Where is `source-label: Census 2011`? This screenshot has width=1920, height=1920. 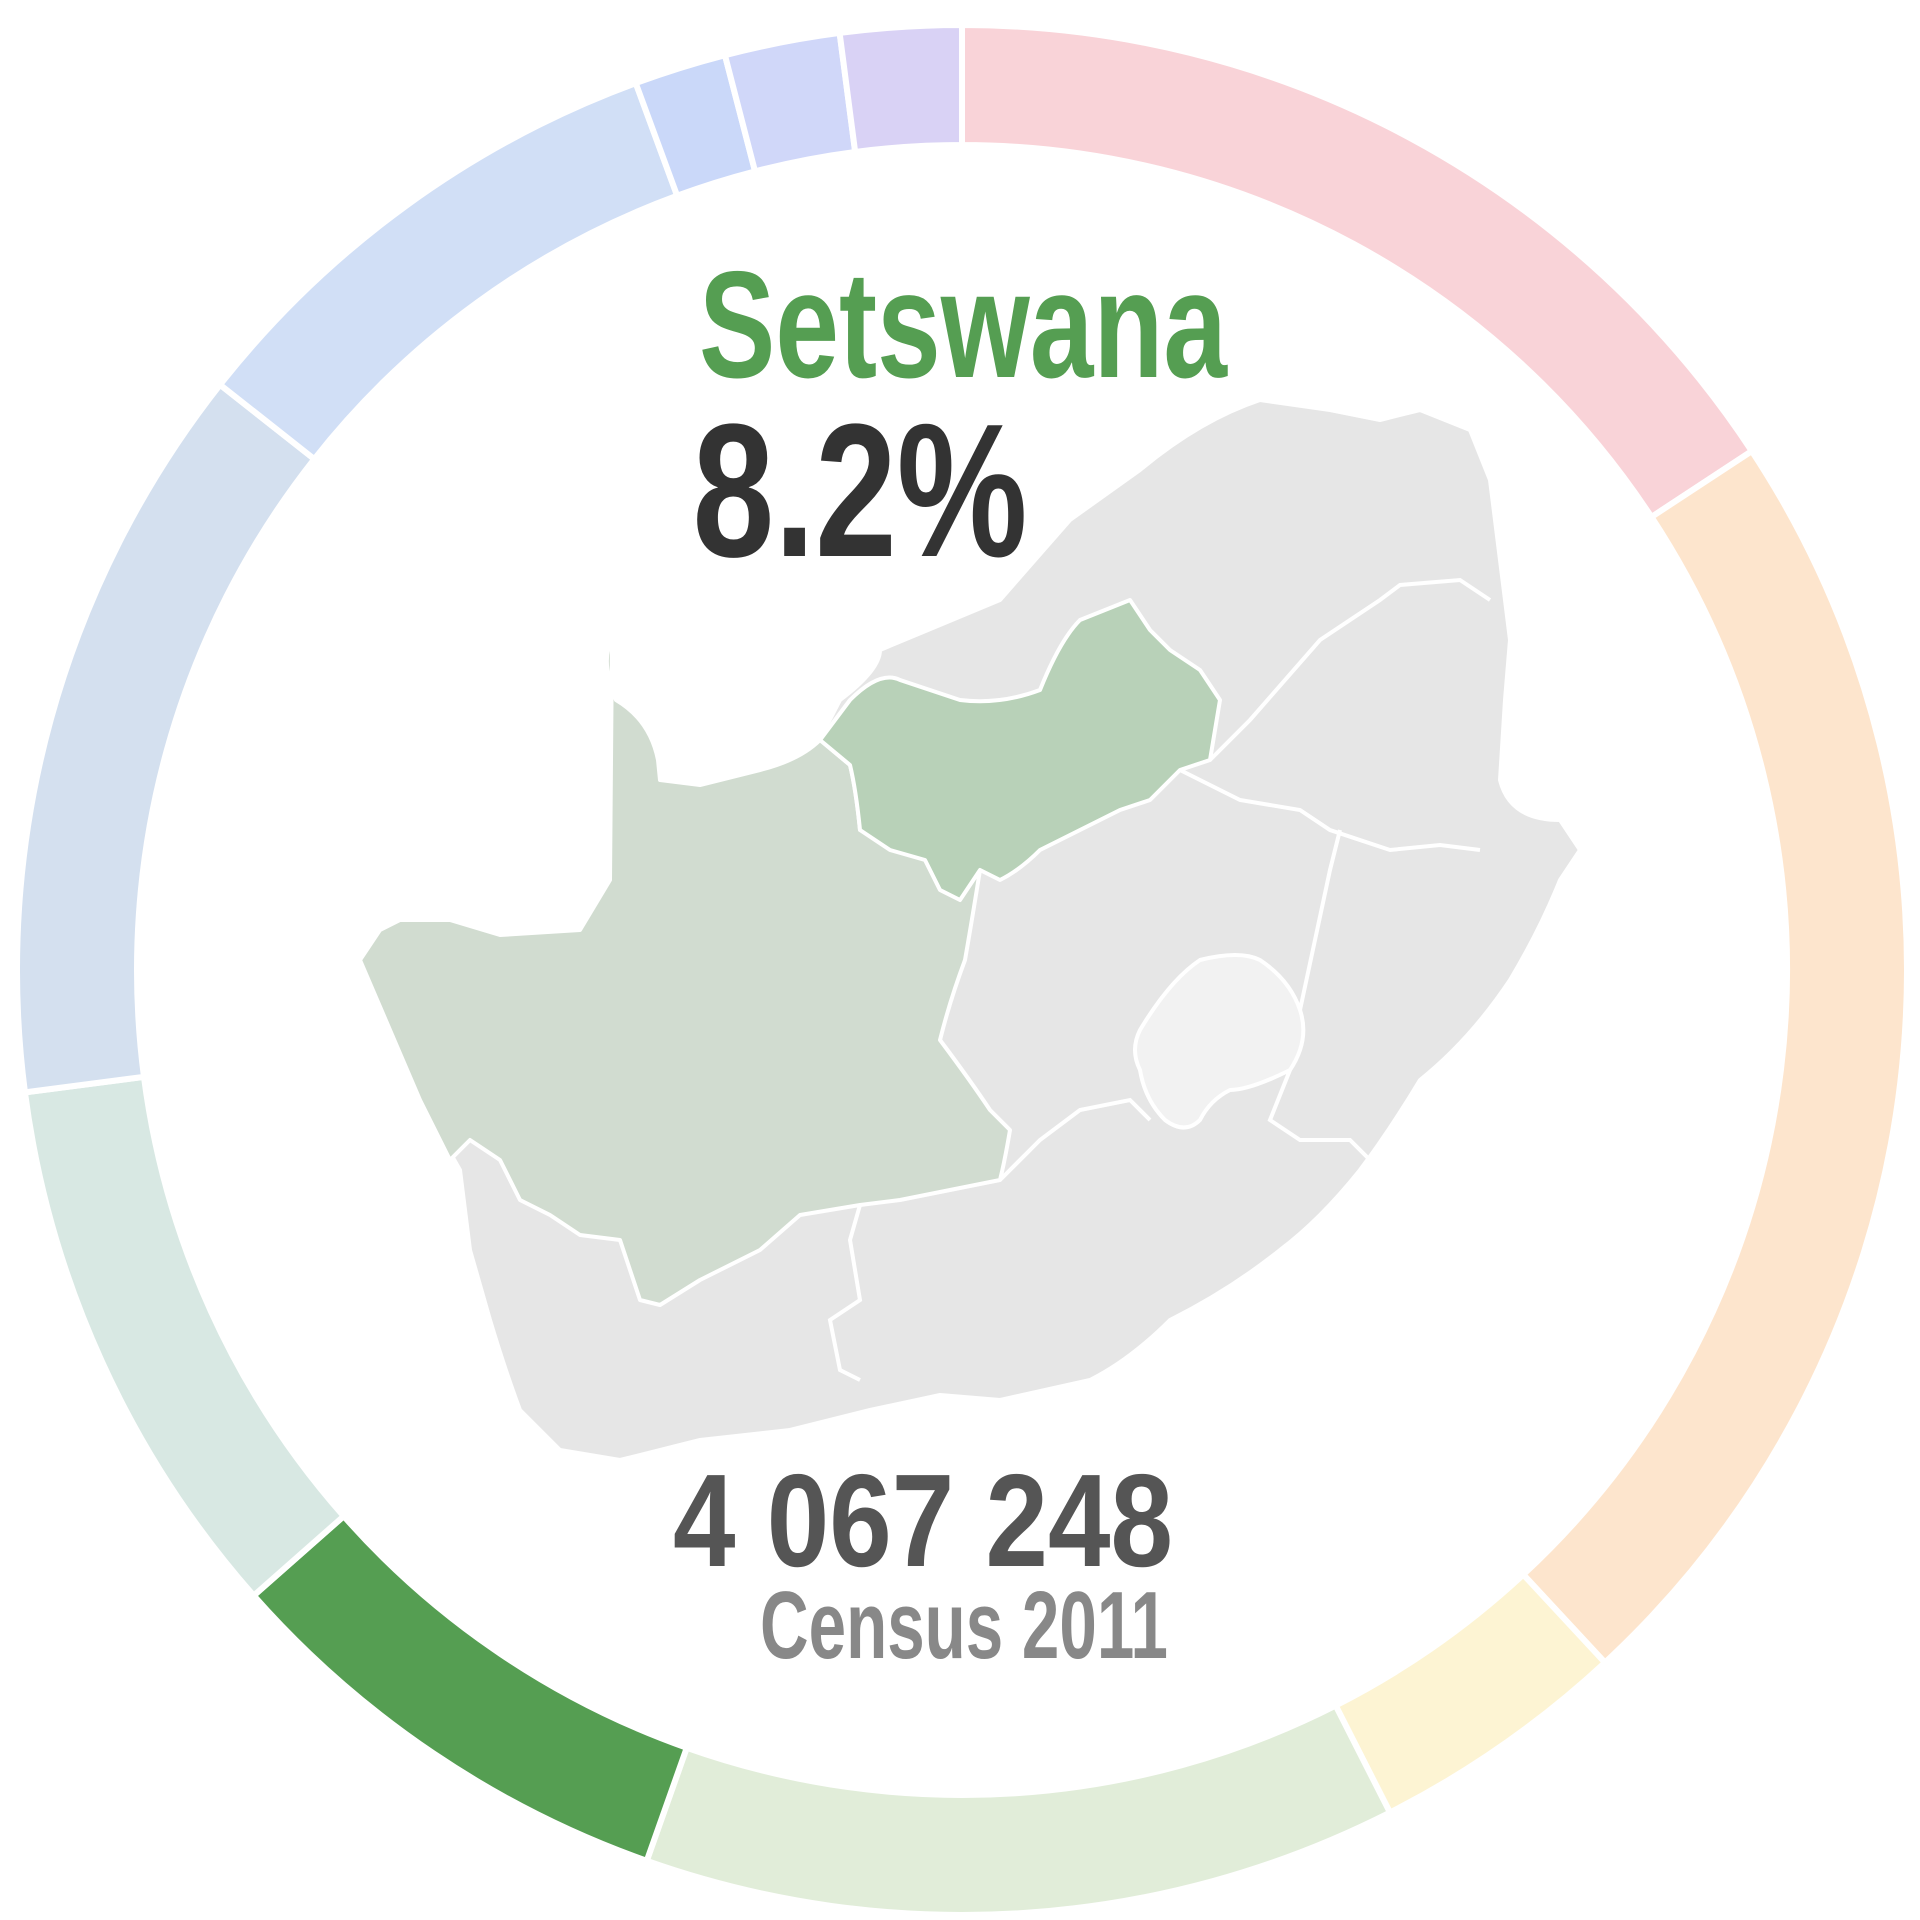
source-label: Census 2011 is located at coordinates (964, 1625).